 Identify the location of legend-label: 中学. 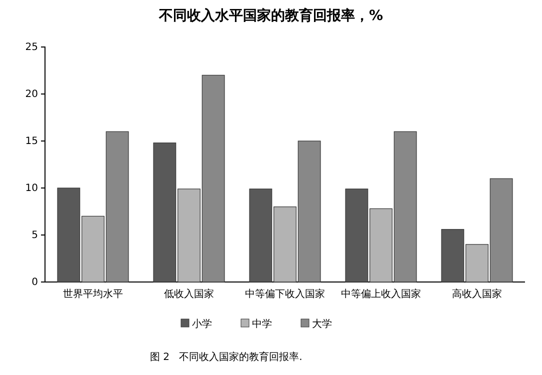
(262, 324).